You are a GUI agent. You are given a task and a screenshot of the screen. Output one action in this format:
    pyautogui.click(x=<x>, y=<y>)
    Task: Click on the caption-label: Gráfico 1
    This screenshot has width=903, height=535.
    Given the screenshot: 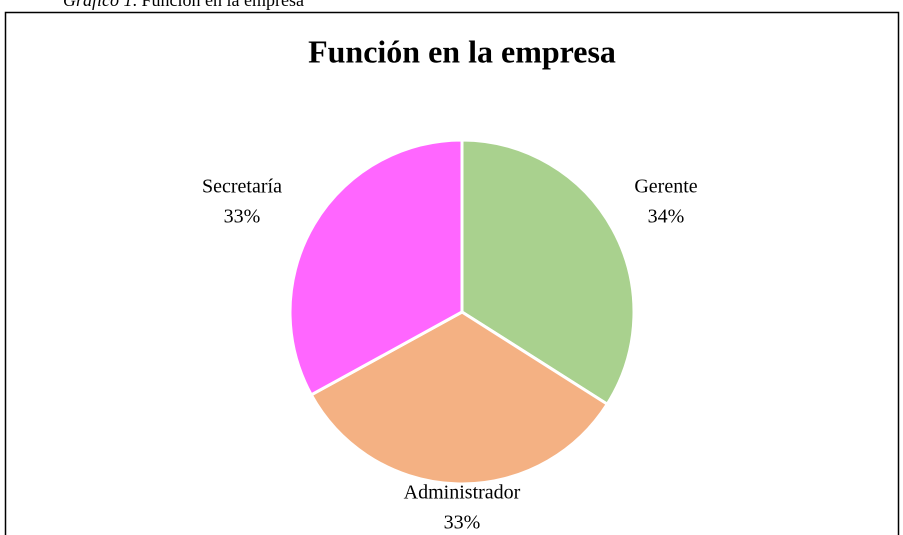 What is the action you would take?
    pyautogui.click(x=98, y=5)
    